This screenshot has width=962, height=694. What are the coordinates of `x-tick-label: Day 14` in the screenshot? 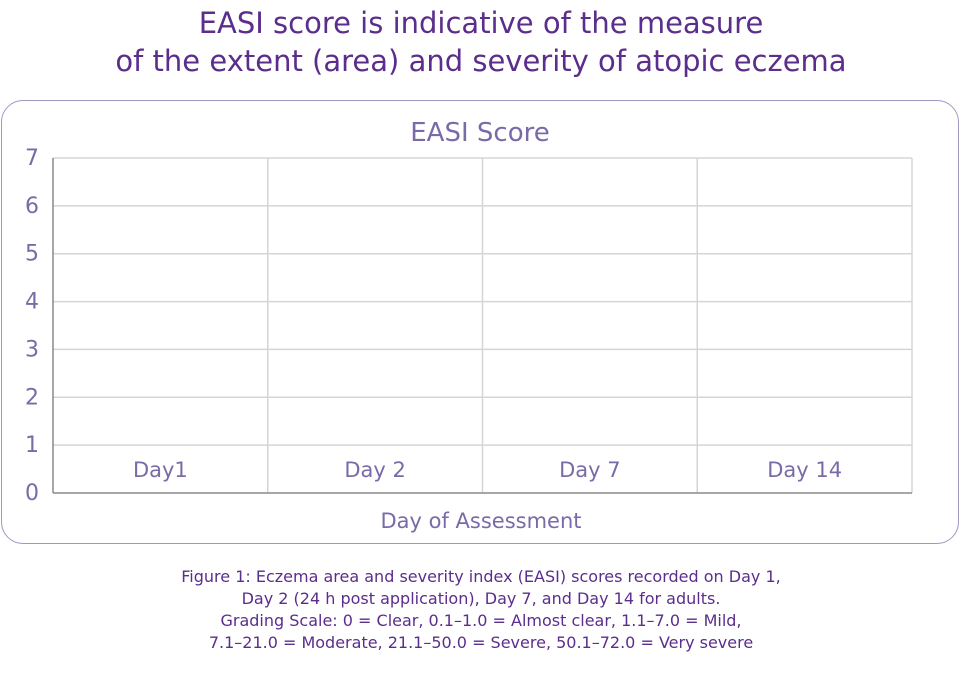 It's located at (804, 470).